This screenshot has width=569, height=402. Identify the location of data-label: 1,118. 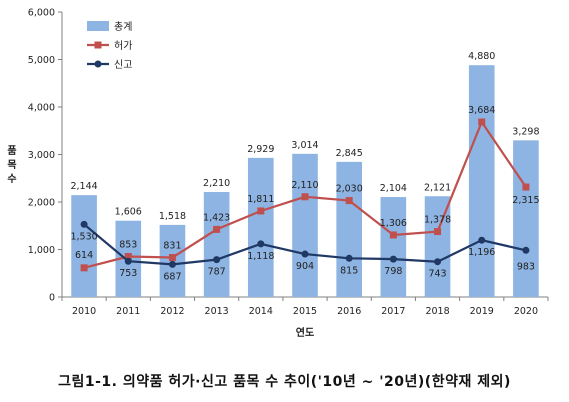
(260, 256).